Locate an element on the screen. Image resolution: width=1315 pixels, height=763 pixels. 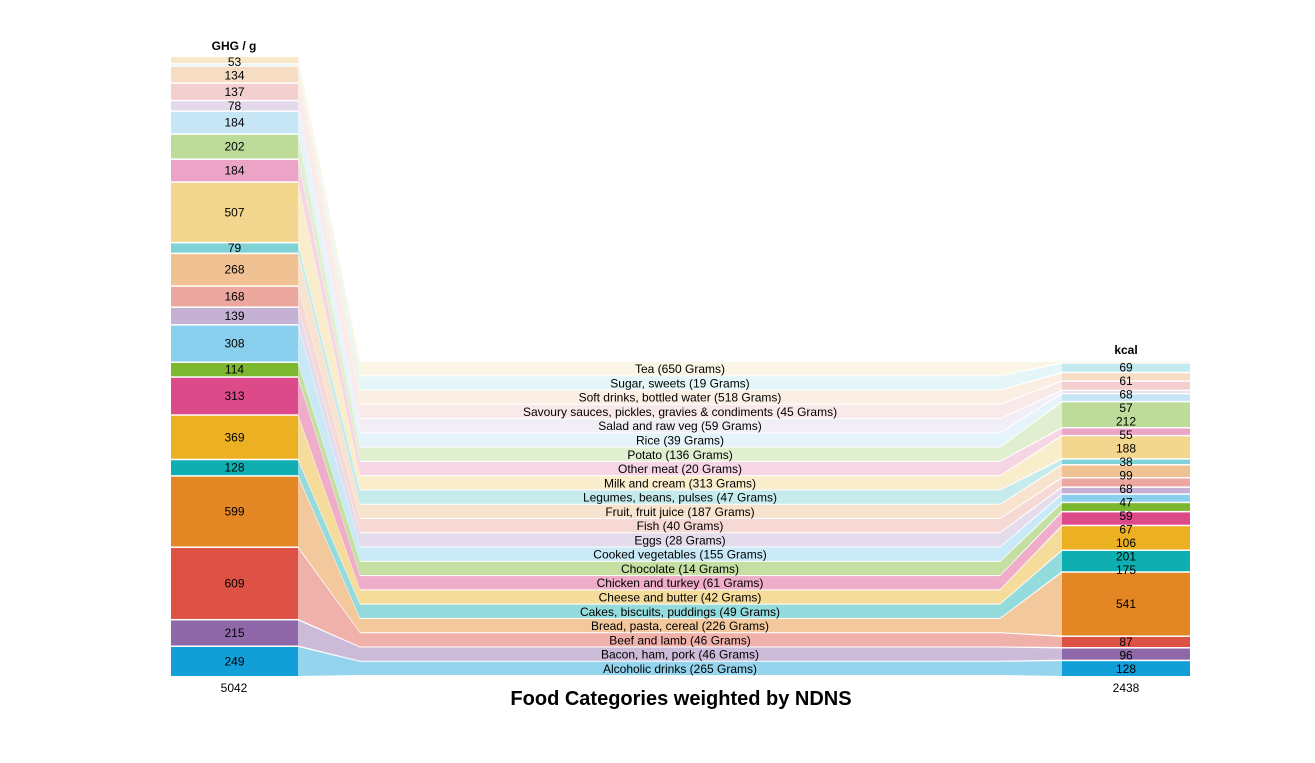
category-label: Bread, pasta, cereal (226 Grams) is located at coordinates (680, 626).